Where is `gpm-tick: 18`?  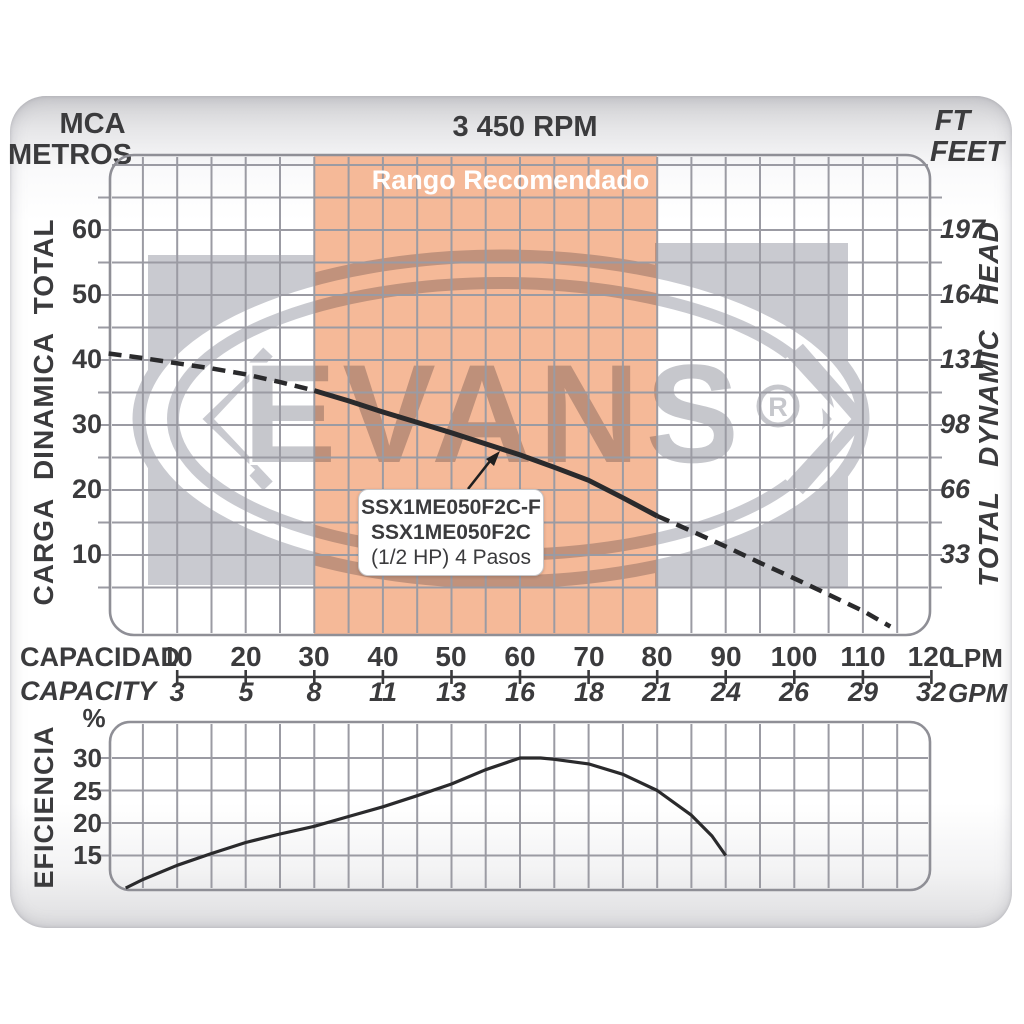 gpm-tick: 18 is located at coordinates (589, 692).